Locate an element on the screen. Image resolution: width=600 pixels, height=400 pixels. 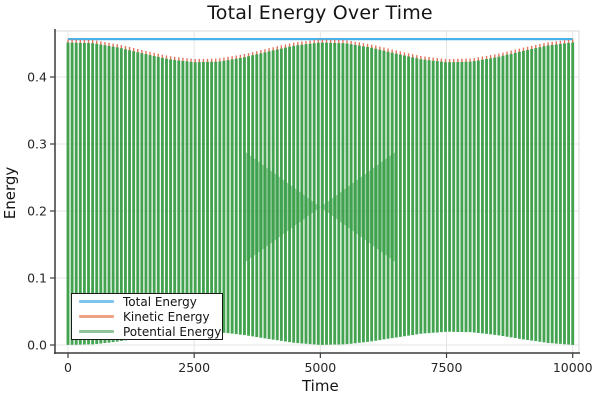
x-tick-label: 7500 is located at coordinates (447, 367).